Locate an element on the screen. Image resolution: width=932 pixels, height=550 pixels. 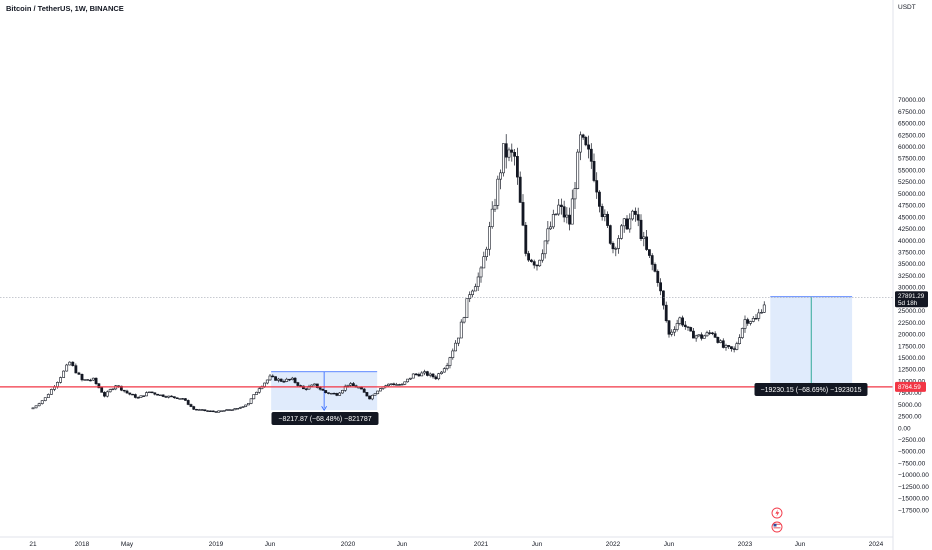
bar-countdown: 5d 18h is located at coordinates (908, 303).